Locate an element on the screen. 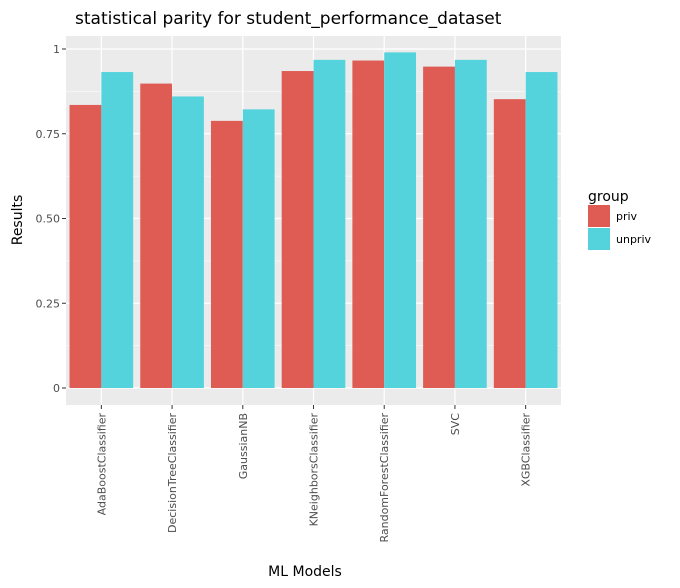 The image size is (680, 588). bar-unpriv-RandomForestClassifier is located at coordinates (400, 220).